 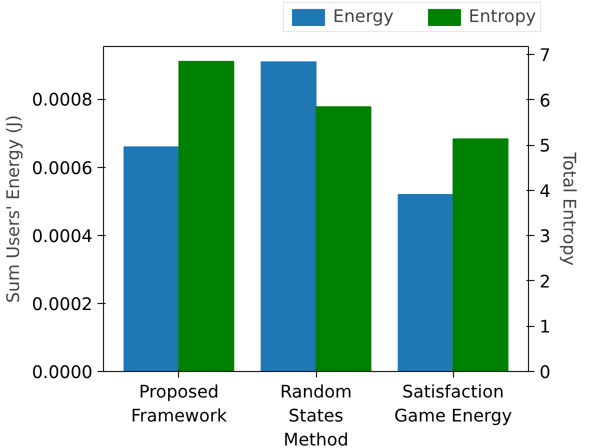 What do you see at coordinates (568, 208) in the screenshot?
I see `y2-axis-title: Total Entropy` at bounding box center [568, 208].